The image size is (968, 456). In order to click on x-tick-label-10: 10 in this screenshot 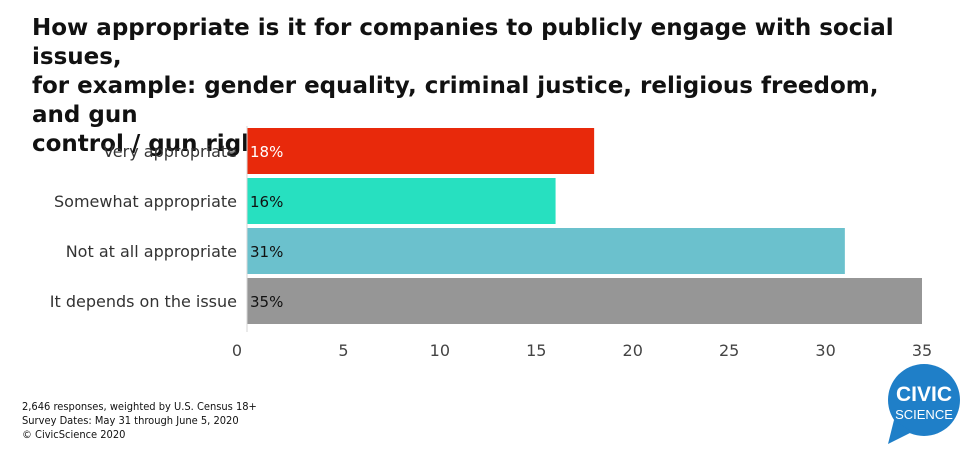, I will do `click(440, 350)`.